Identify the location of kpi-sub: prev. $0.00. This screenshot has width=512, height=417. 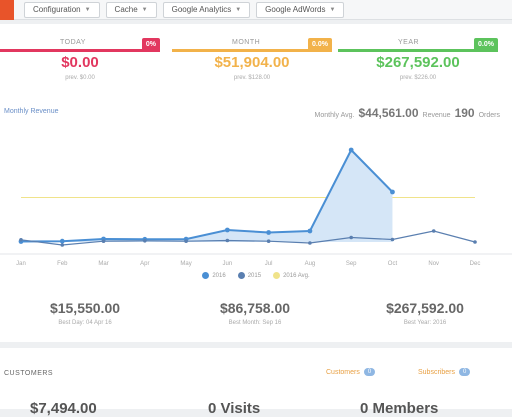
(80, 78).